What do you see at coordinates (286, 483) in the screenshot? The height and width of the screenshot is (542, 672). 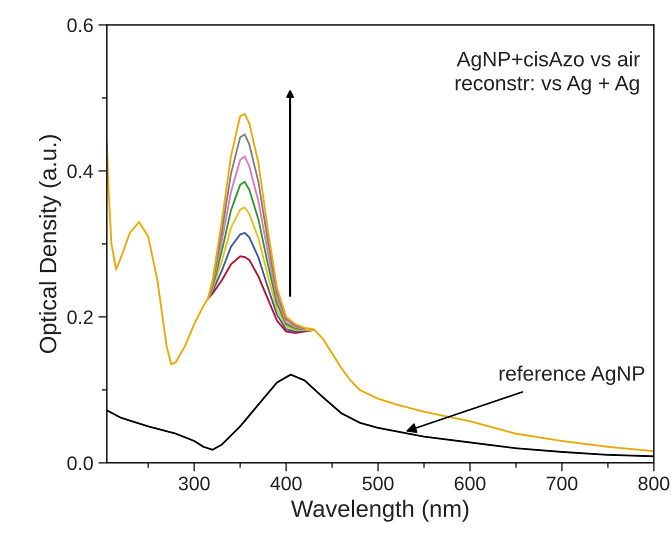 I see `x-tick-label: 400` at bounding box center [286, 483].